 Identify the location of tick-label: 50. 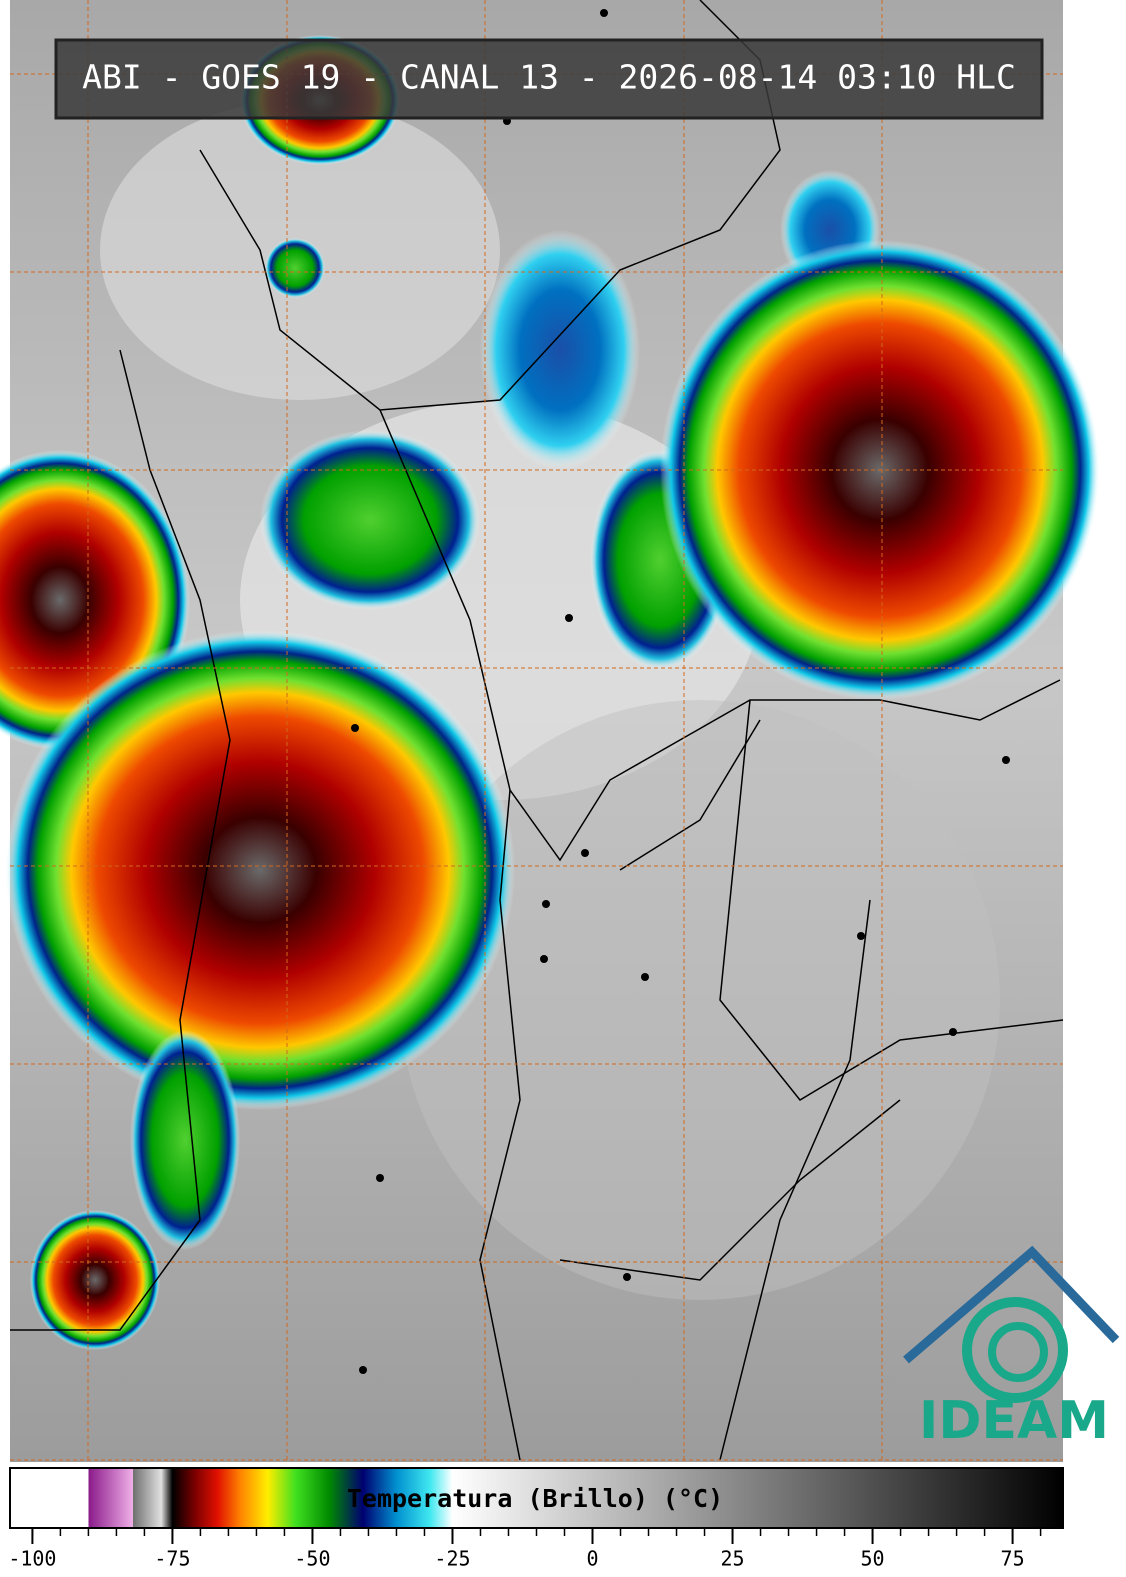
(873, 1559).